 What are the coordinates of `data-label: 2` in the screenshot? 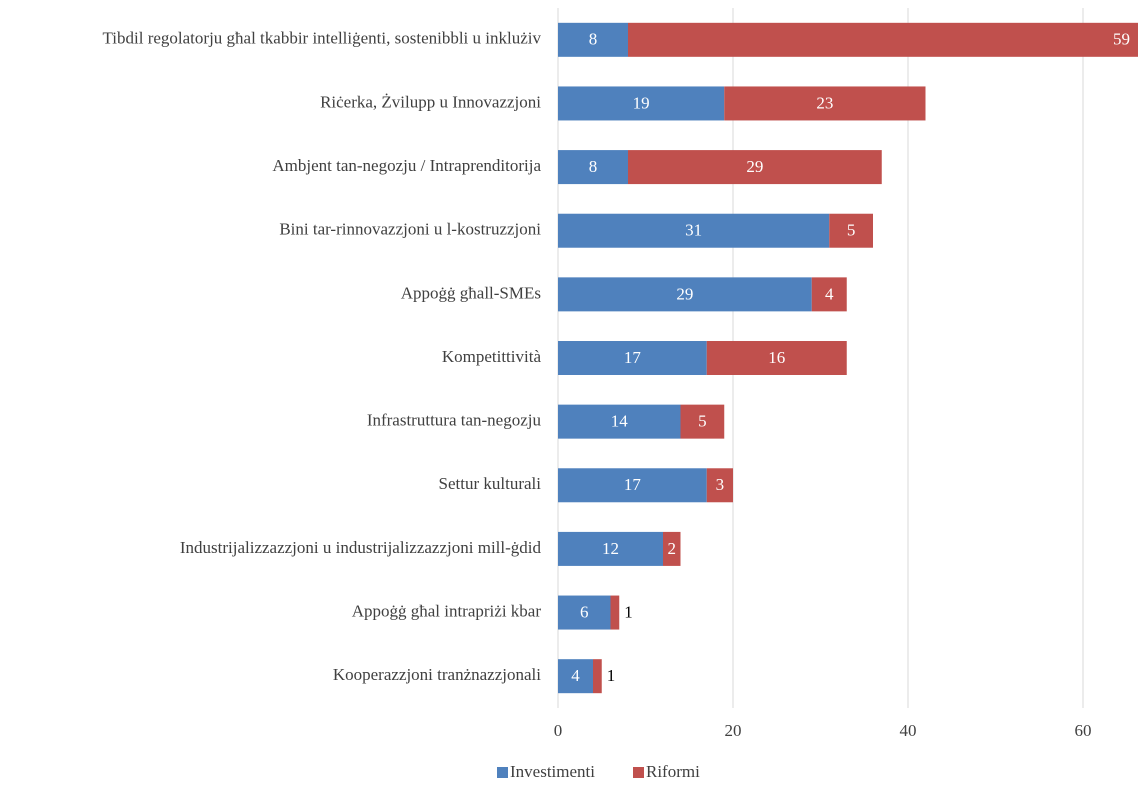 It's located at (672, 548).